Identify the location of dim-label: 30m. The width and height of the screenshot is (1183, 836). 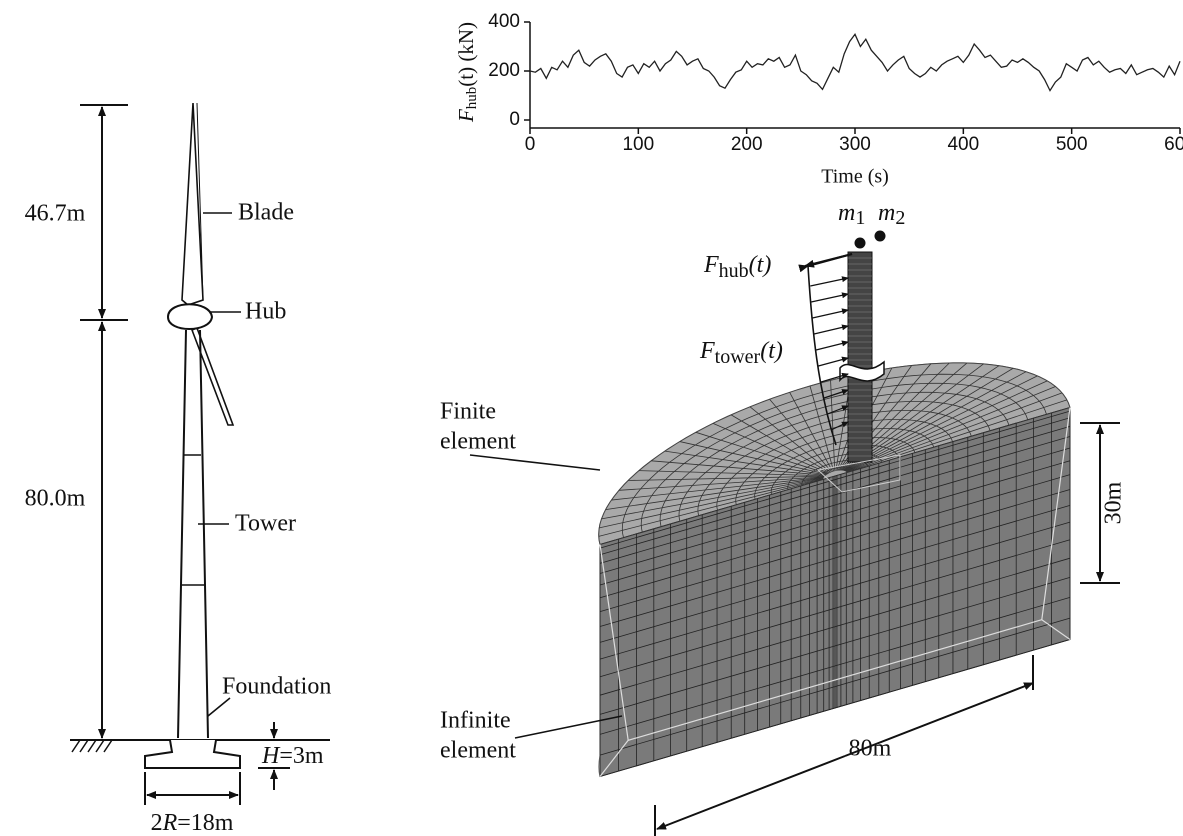
(1114, 502).